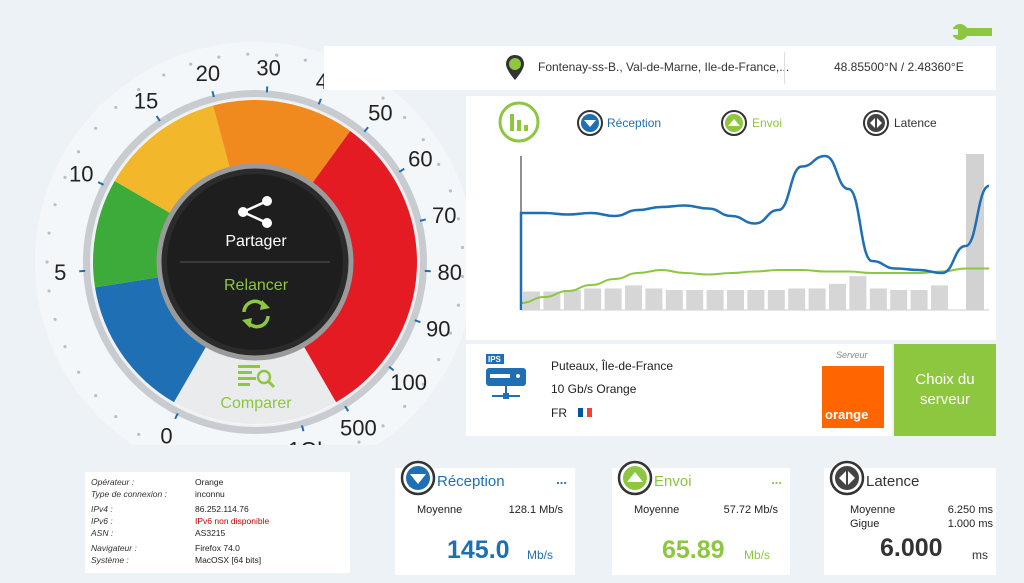 The image size is (1024, 583). Describe the element at coordinates (358, 427) in the screenshot. I see `gauge-scale-label: 500` at that location.